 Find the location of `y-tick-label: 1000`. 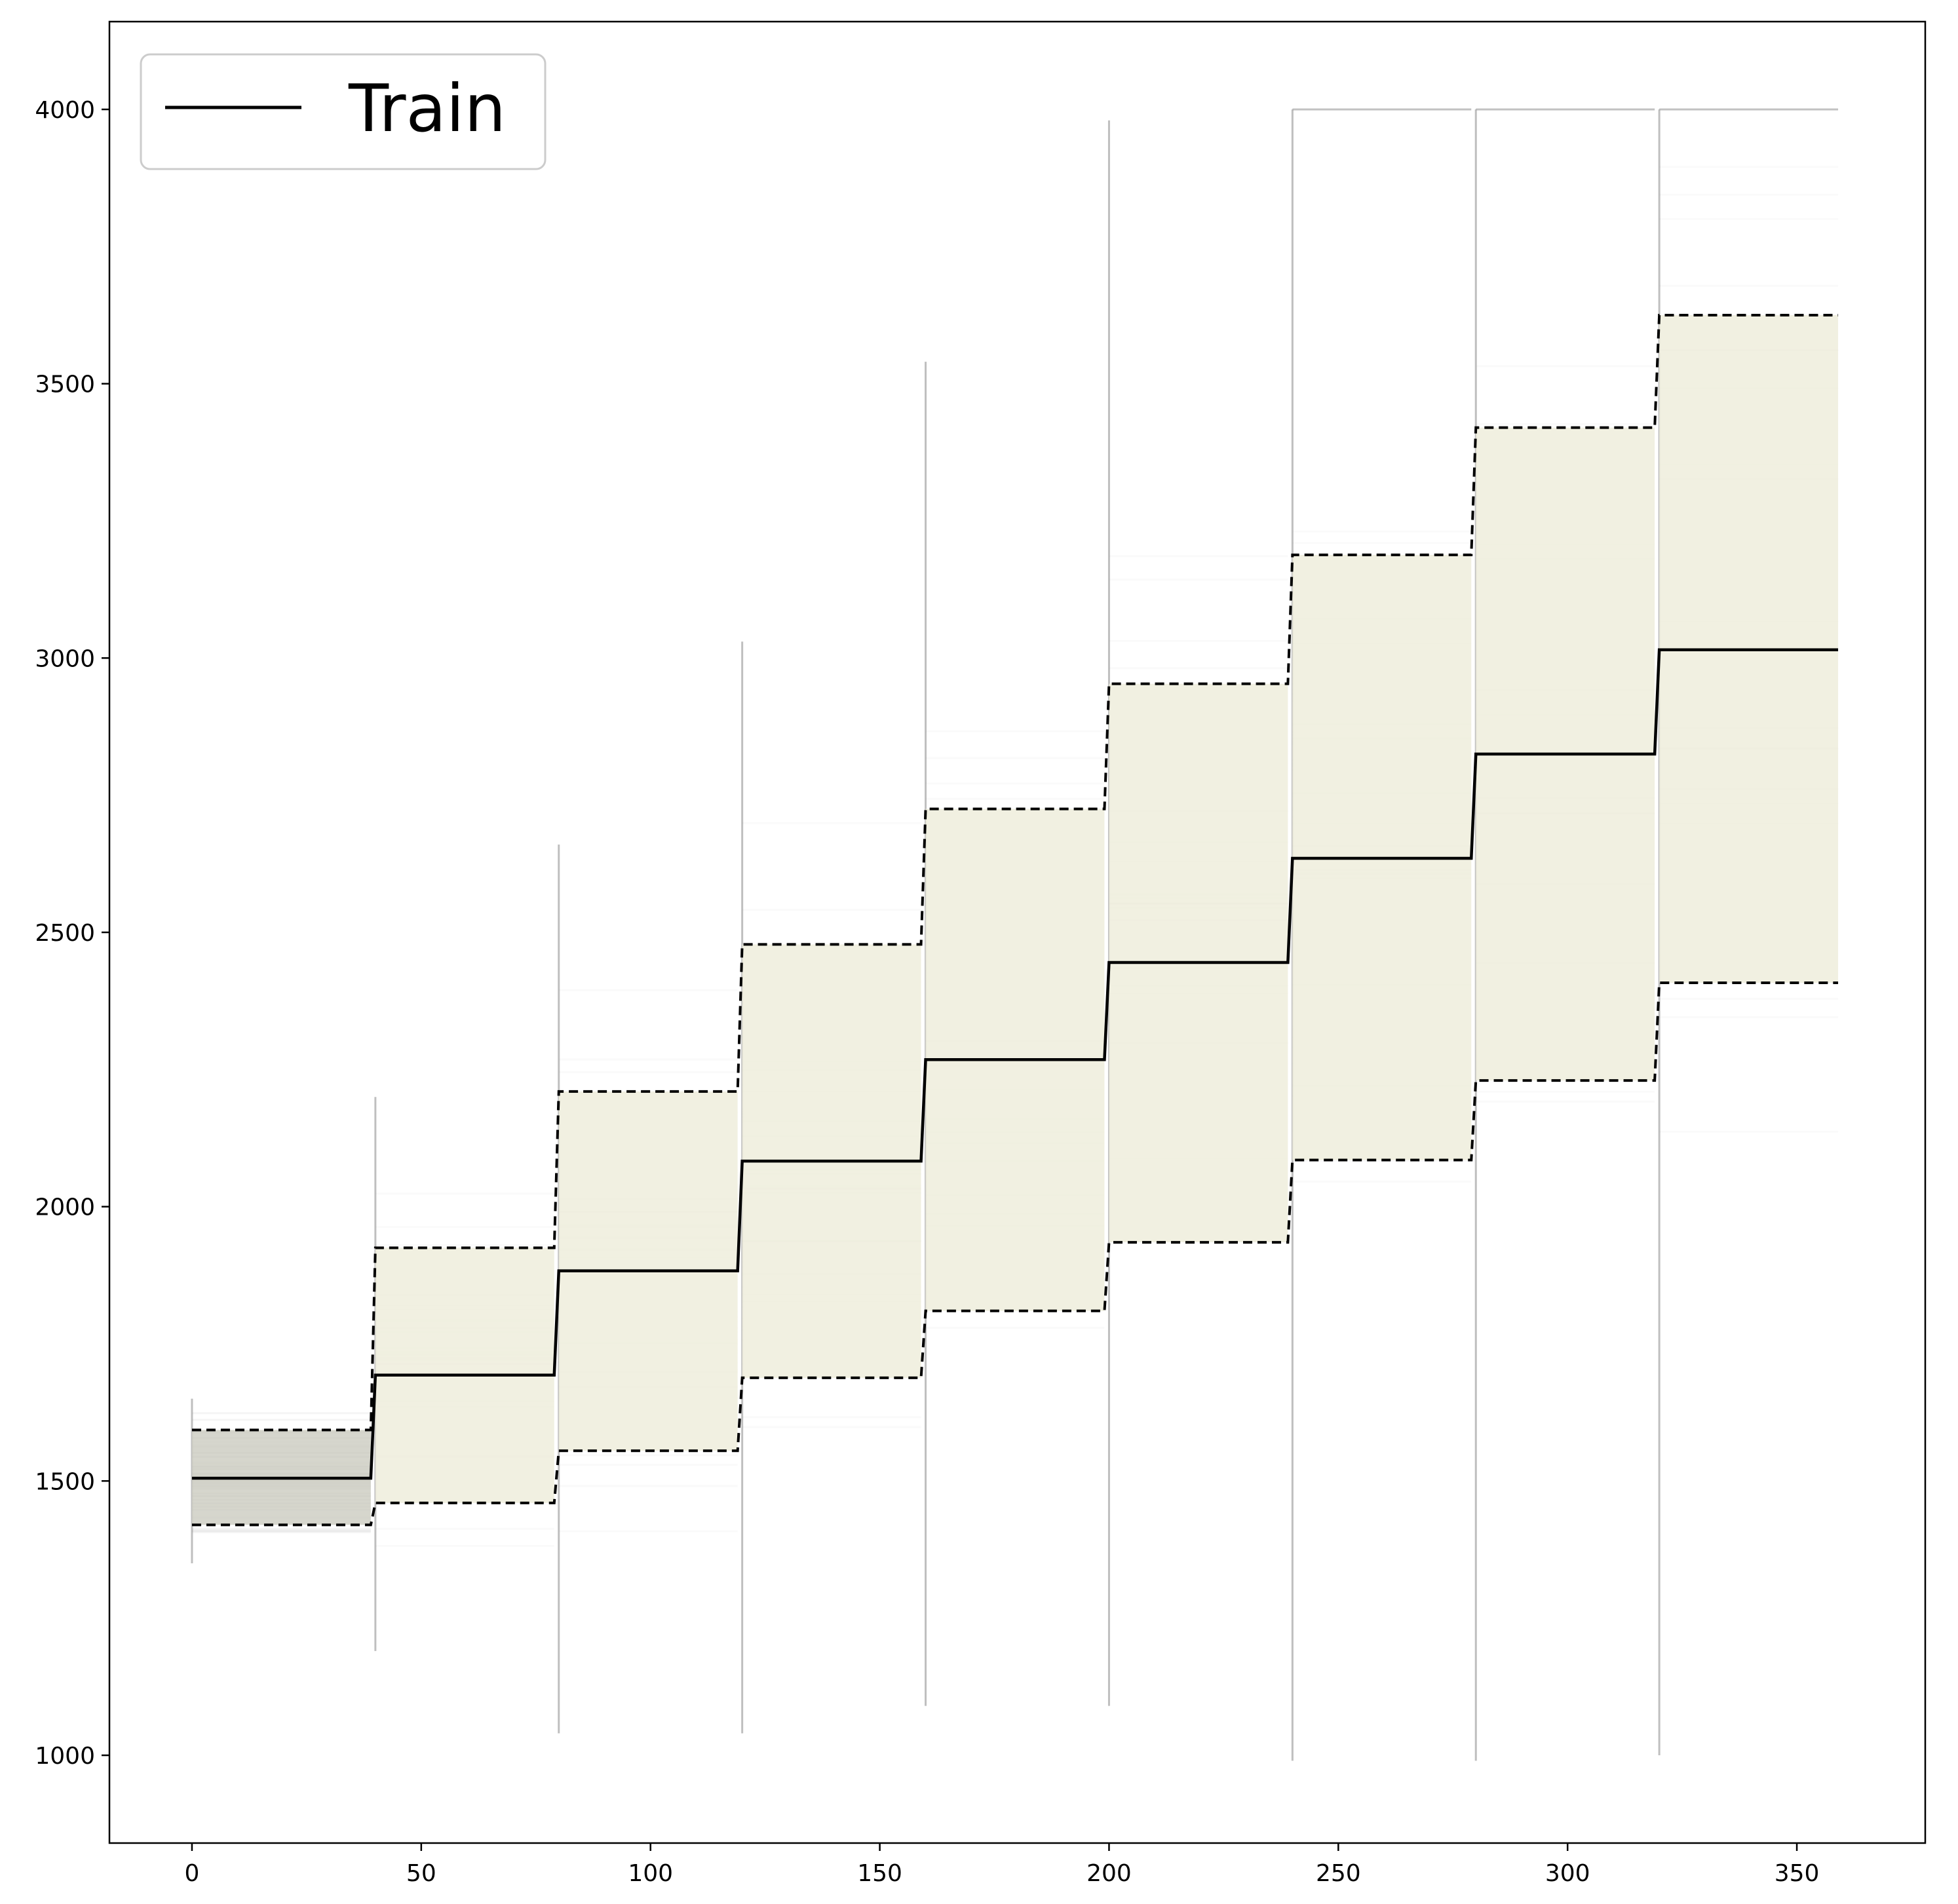

y-tick-label: 1000 is located at coordinates (65, 1756).